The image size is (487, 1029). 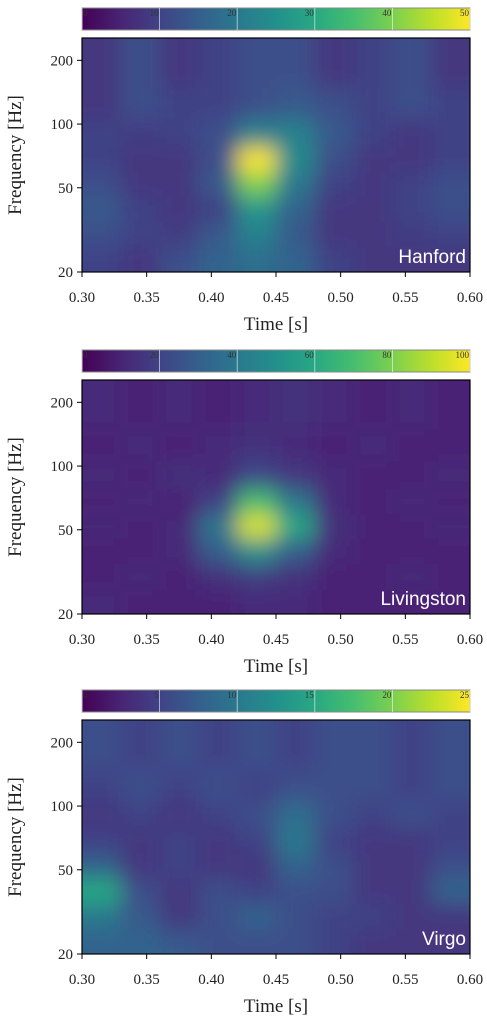 I want to click on x-tick-label: 0.40, so click(x=211, y=298).